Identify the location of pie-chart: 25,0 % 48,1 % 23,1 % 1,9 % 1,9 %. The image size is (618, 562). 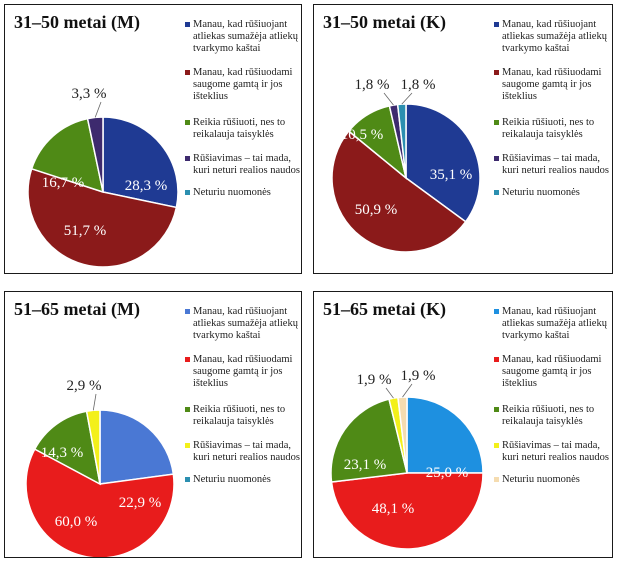
(407, 459).